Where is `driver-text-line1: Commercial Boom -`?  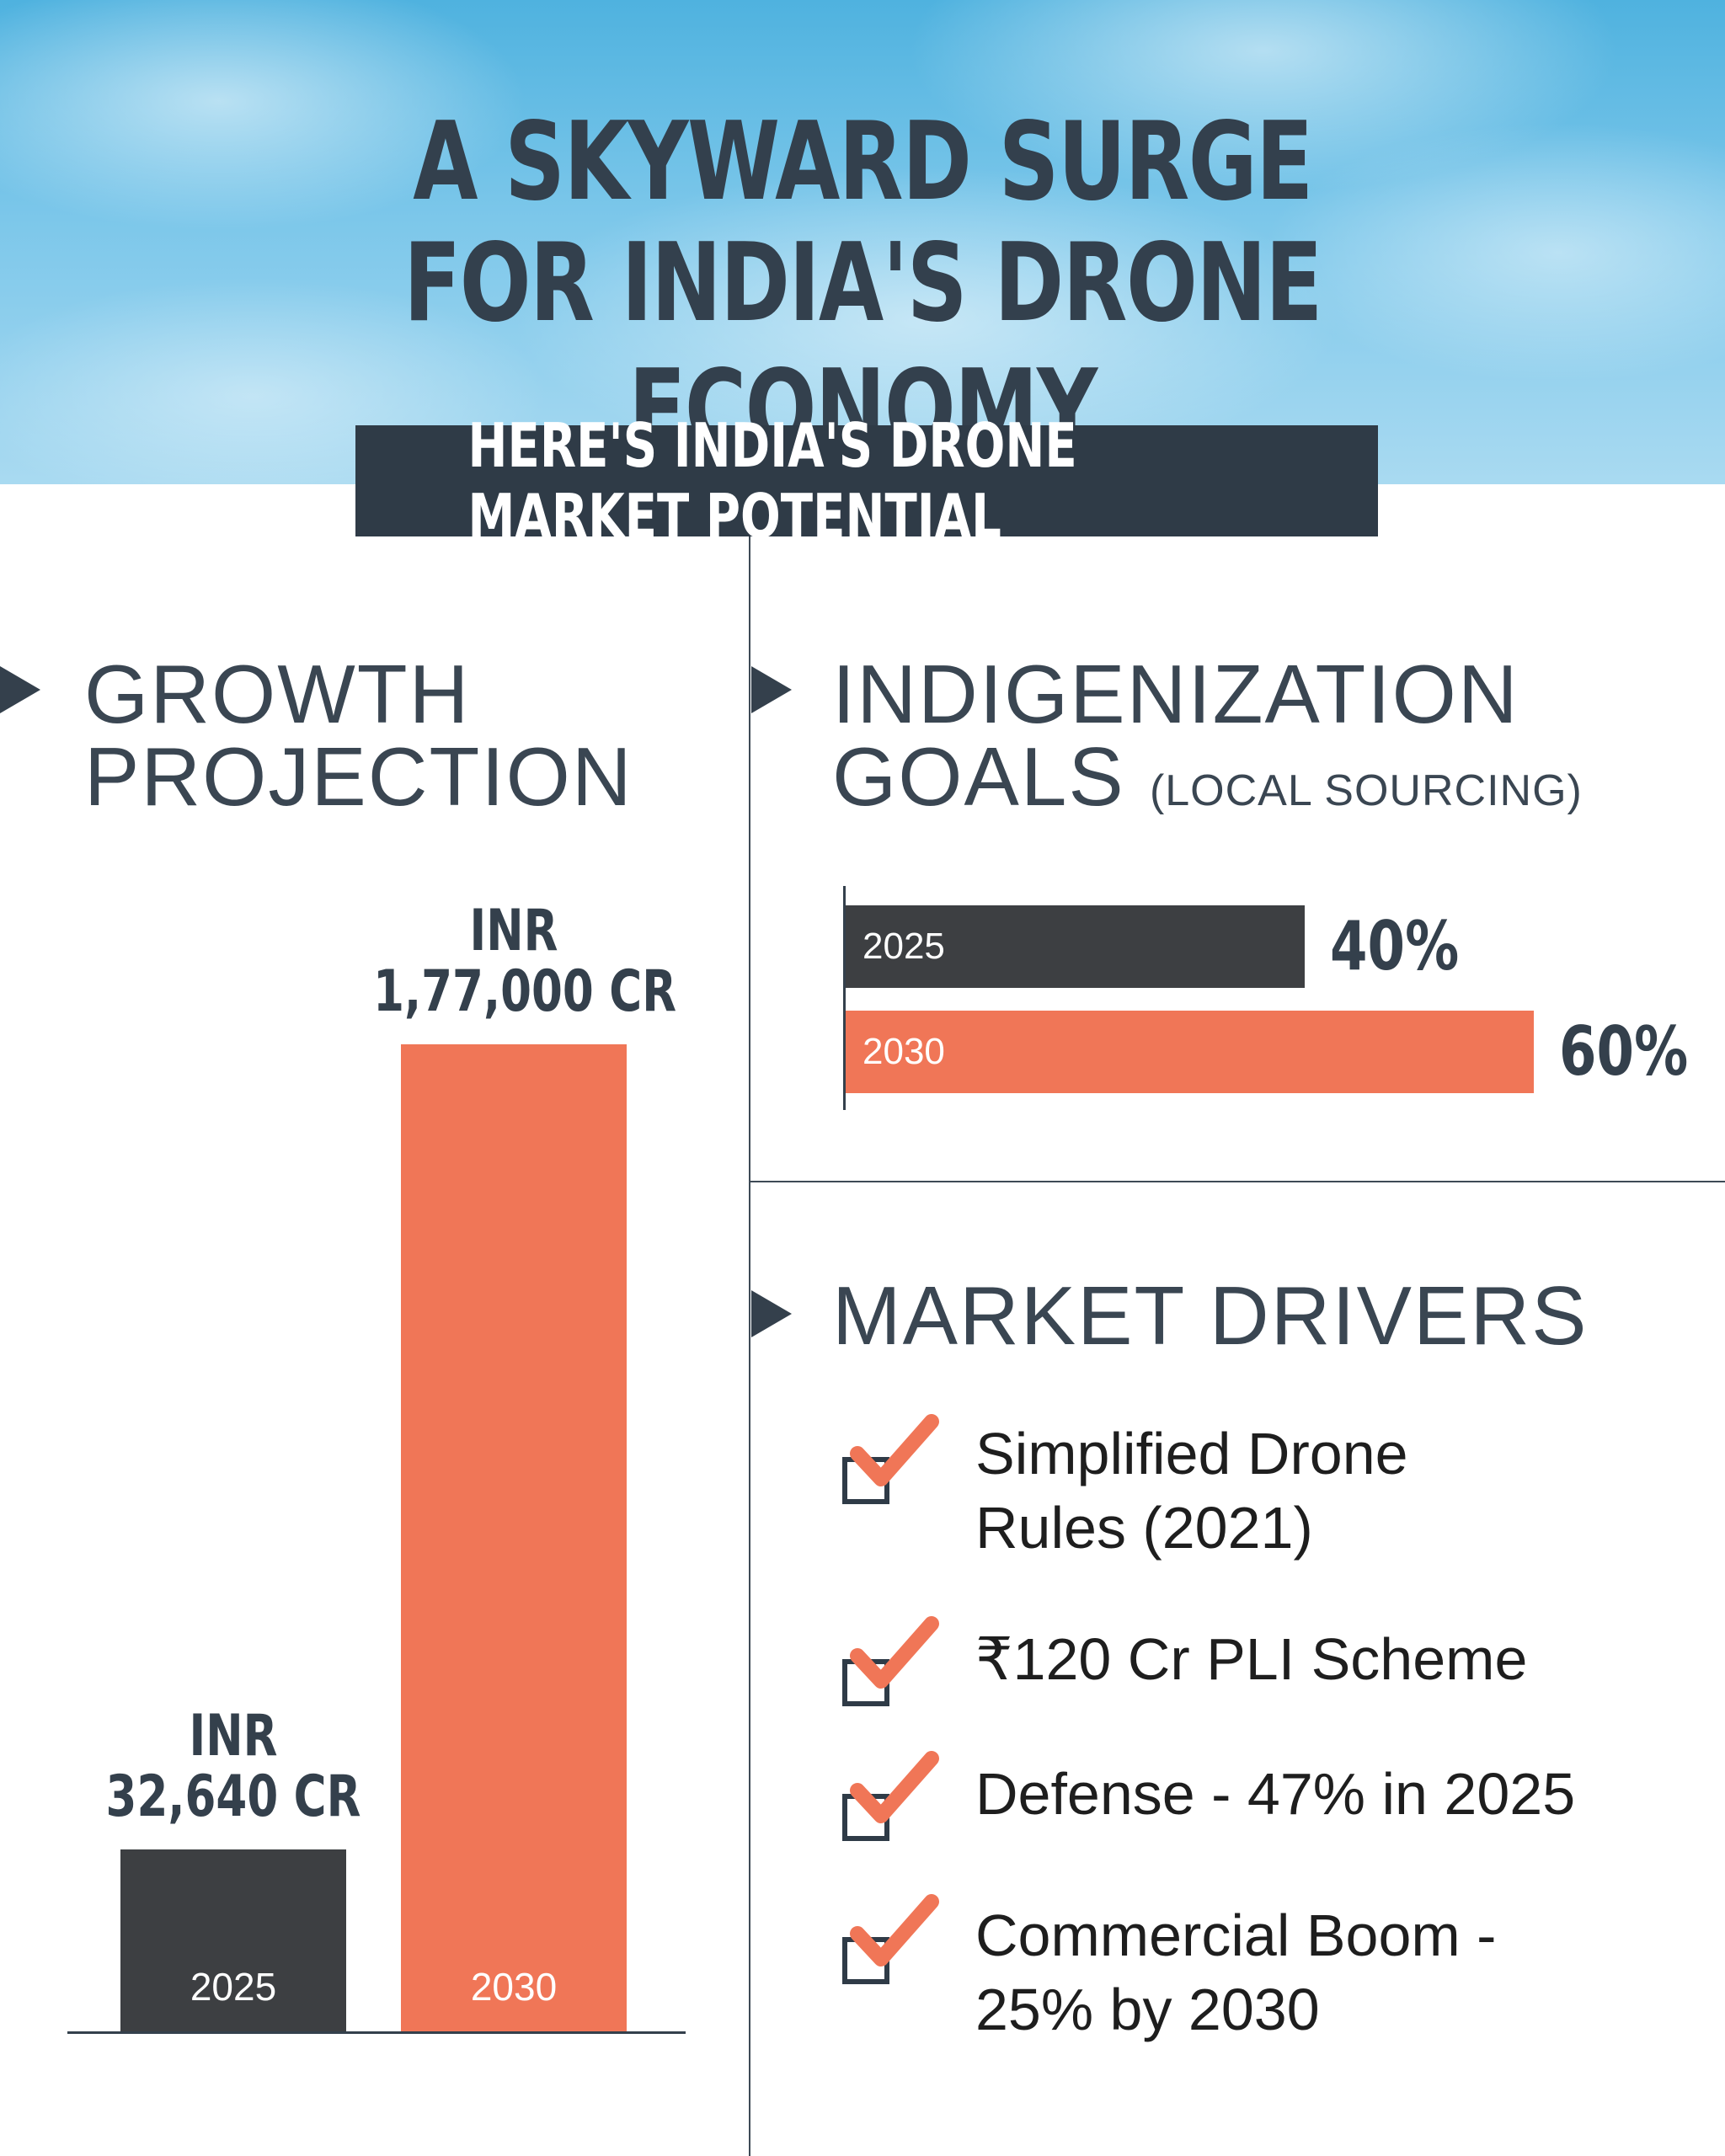 driver-text-line1: Commercial Boom - is located at coordinates (1236, 1936).